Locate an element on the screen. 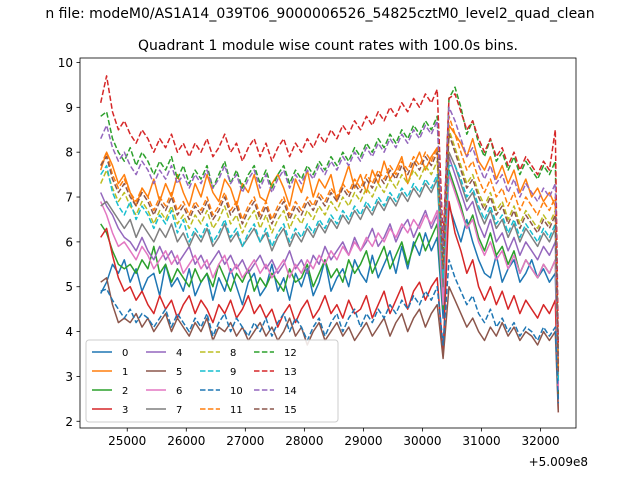 This screenshot has height=480, width=640. legend-label-5: 5 is located at coordinates (179, 372).